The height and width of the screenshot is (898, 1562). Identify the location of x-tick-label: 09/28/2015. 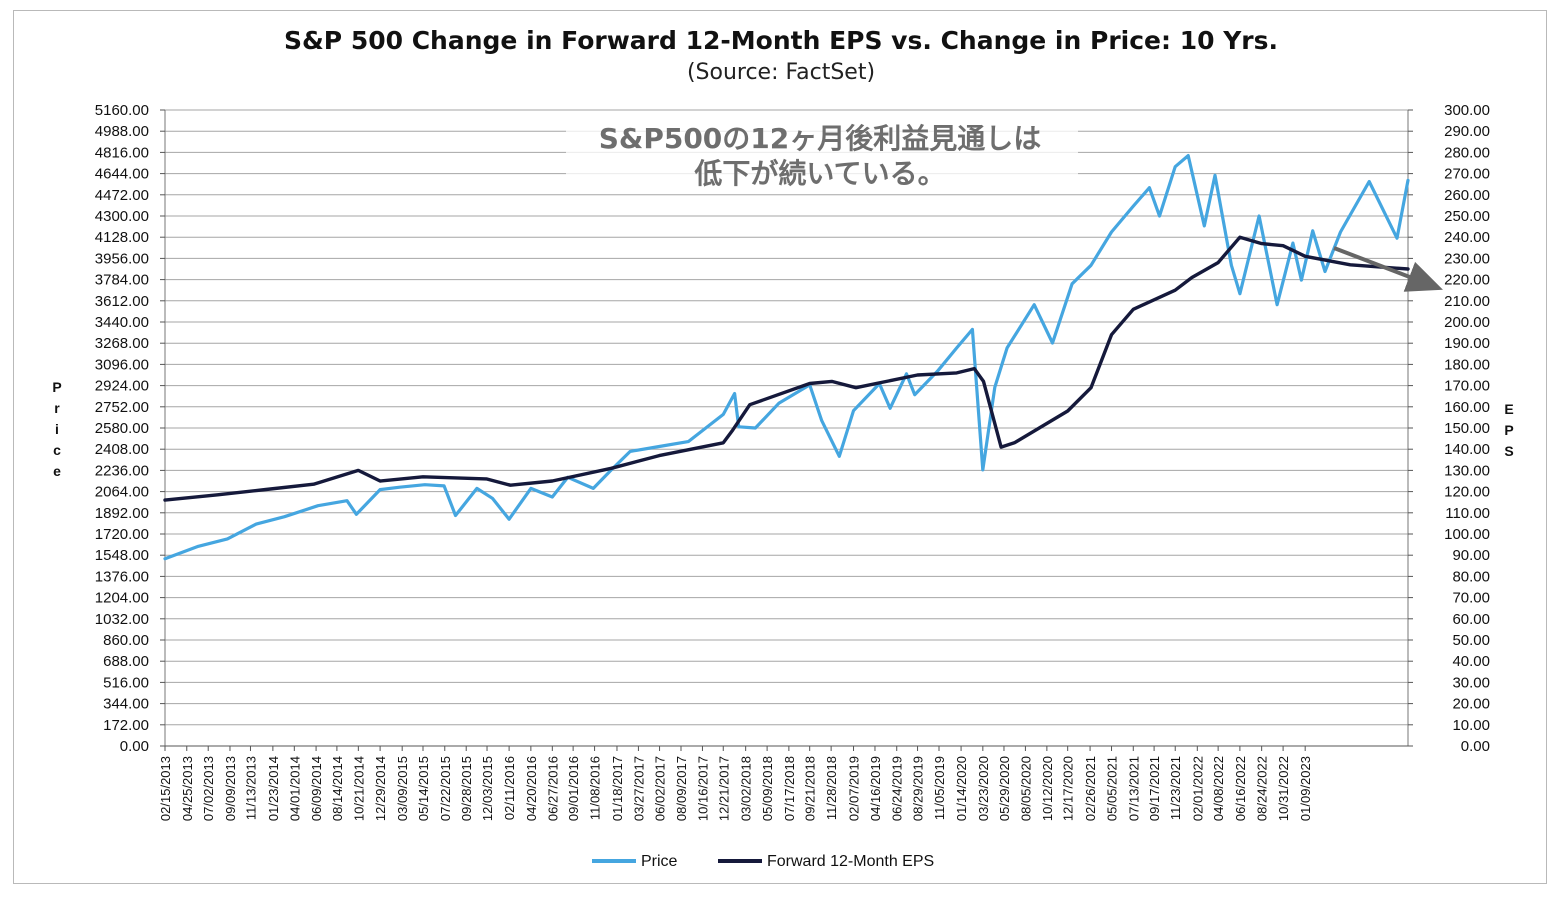
(466, 788).